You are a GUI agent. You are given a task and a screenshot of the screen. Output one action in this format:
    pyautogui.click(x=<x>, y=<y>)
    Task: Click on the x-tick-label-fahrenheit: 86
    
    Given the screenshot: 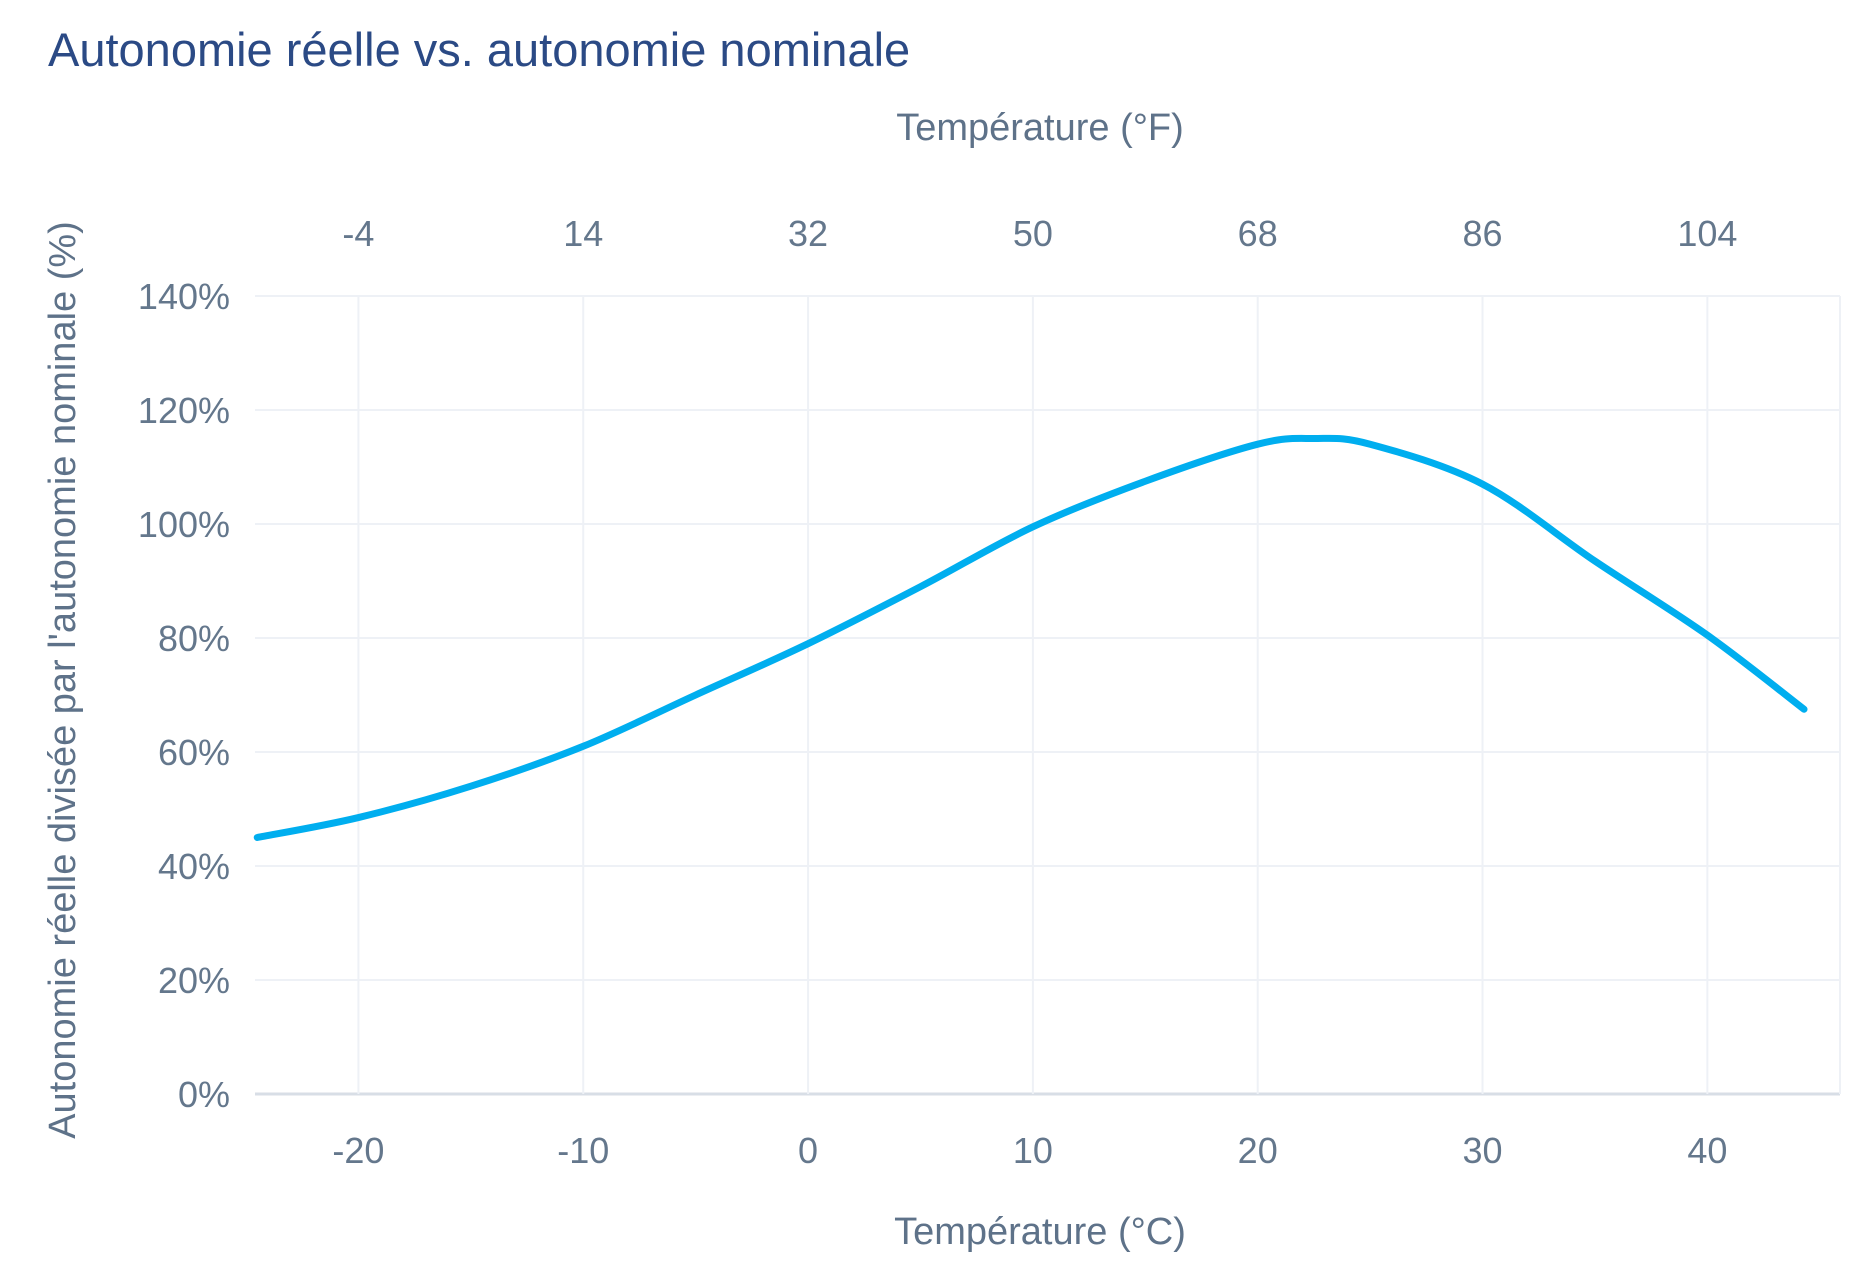 What is the action you would take?
    pyautogui.click(x=1483, y=233)
    